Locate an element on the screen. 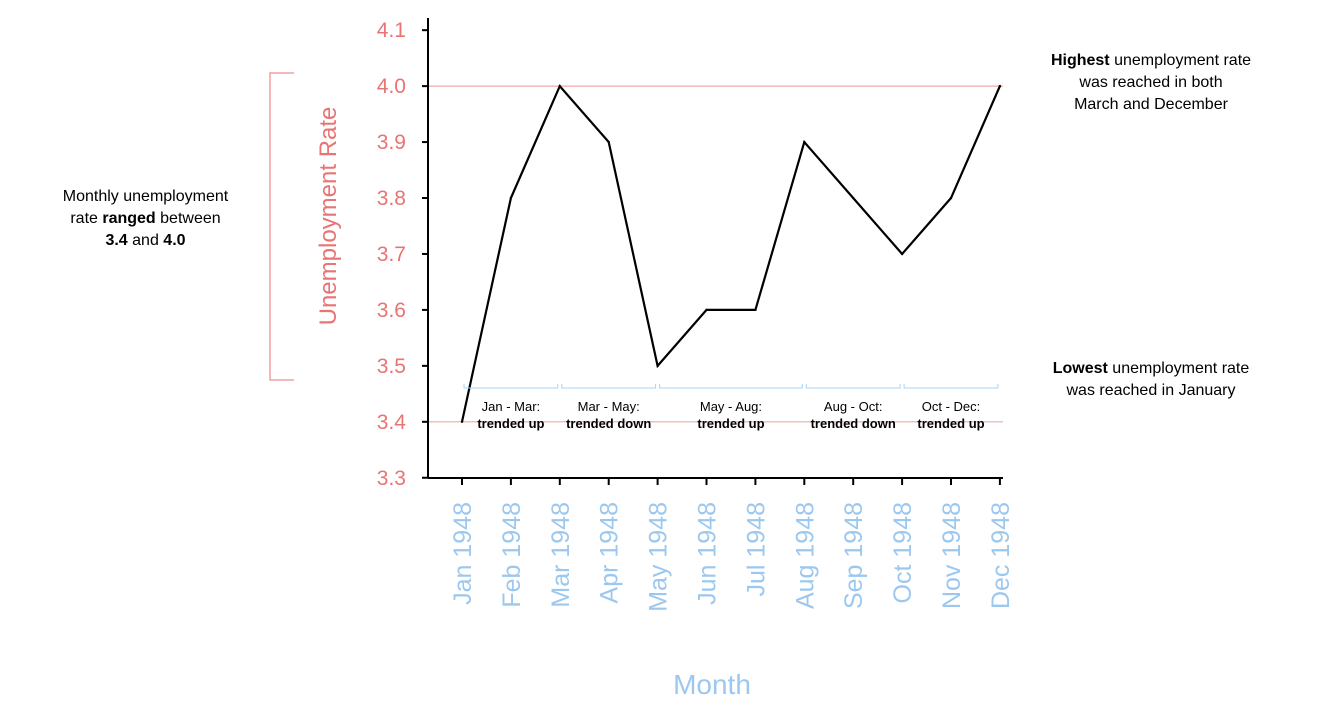  x-axis-title: Month is located at coordinates (712, 684).